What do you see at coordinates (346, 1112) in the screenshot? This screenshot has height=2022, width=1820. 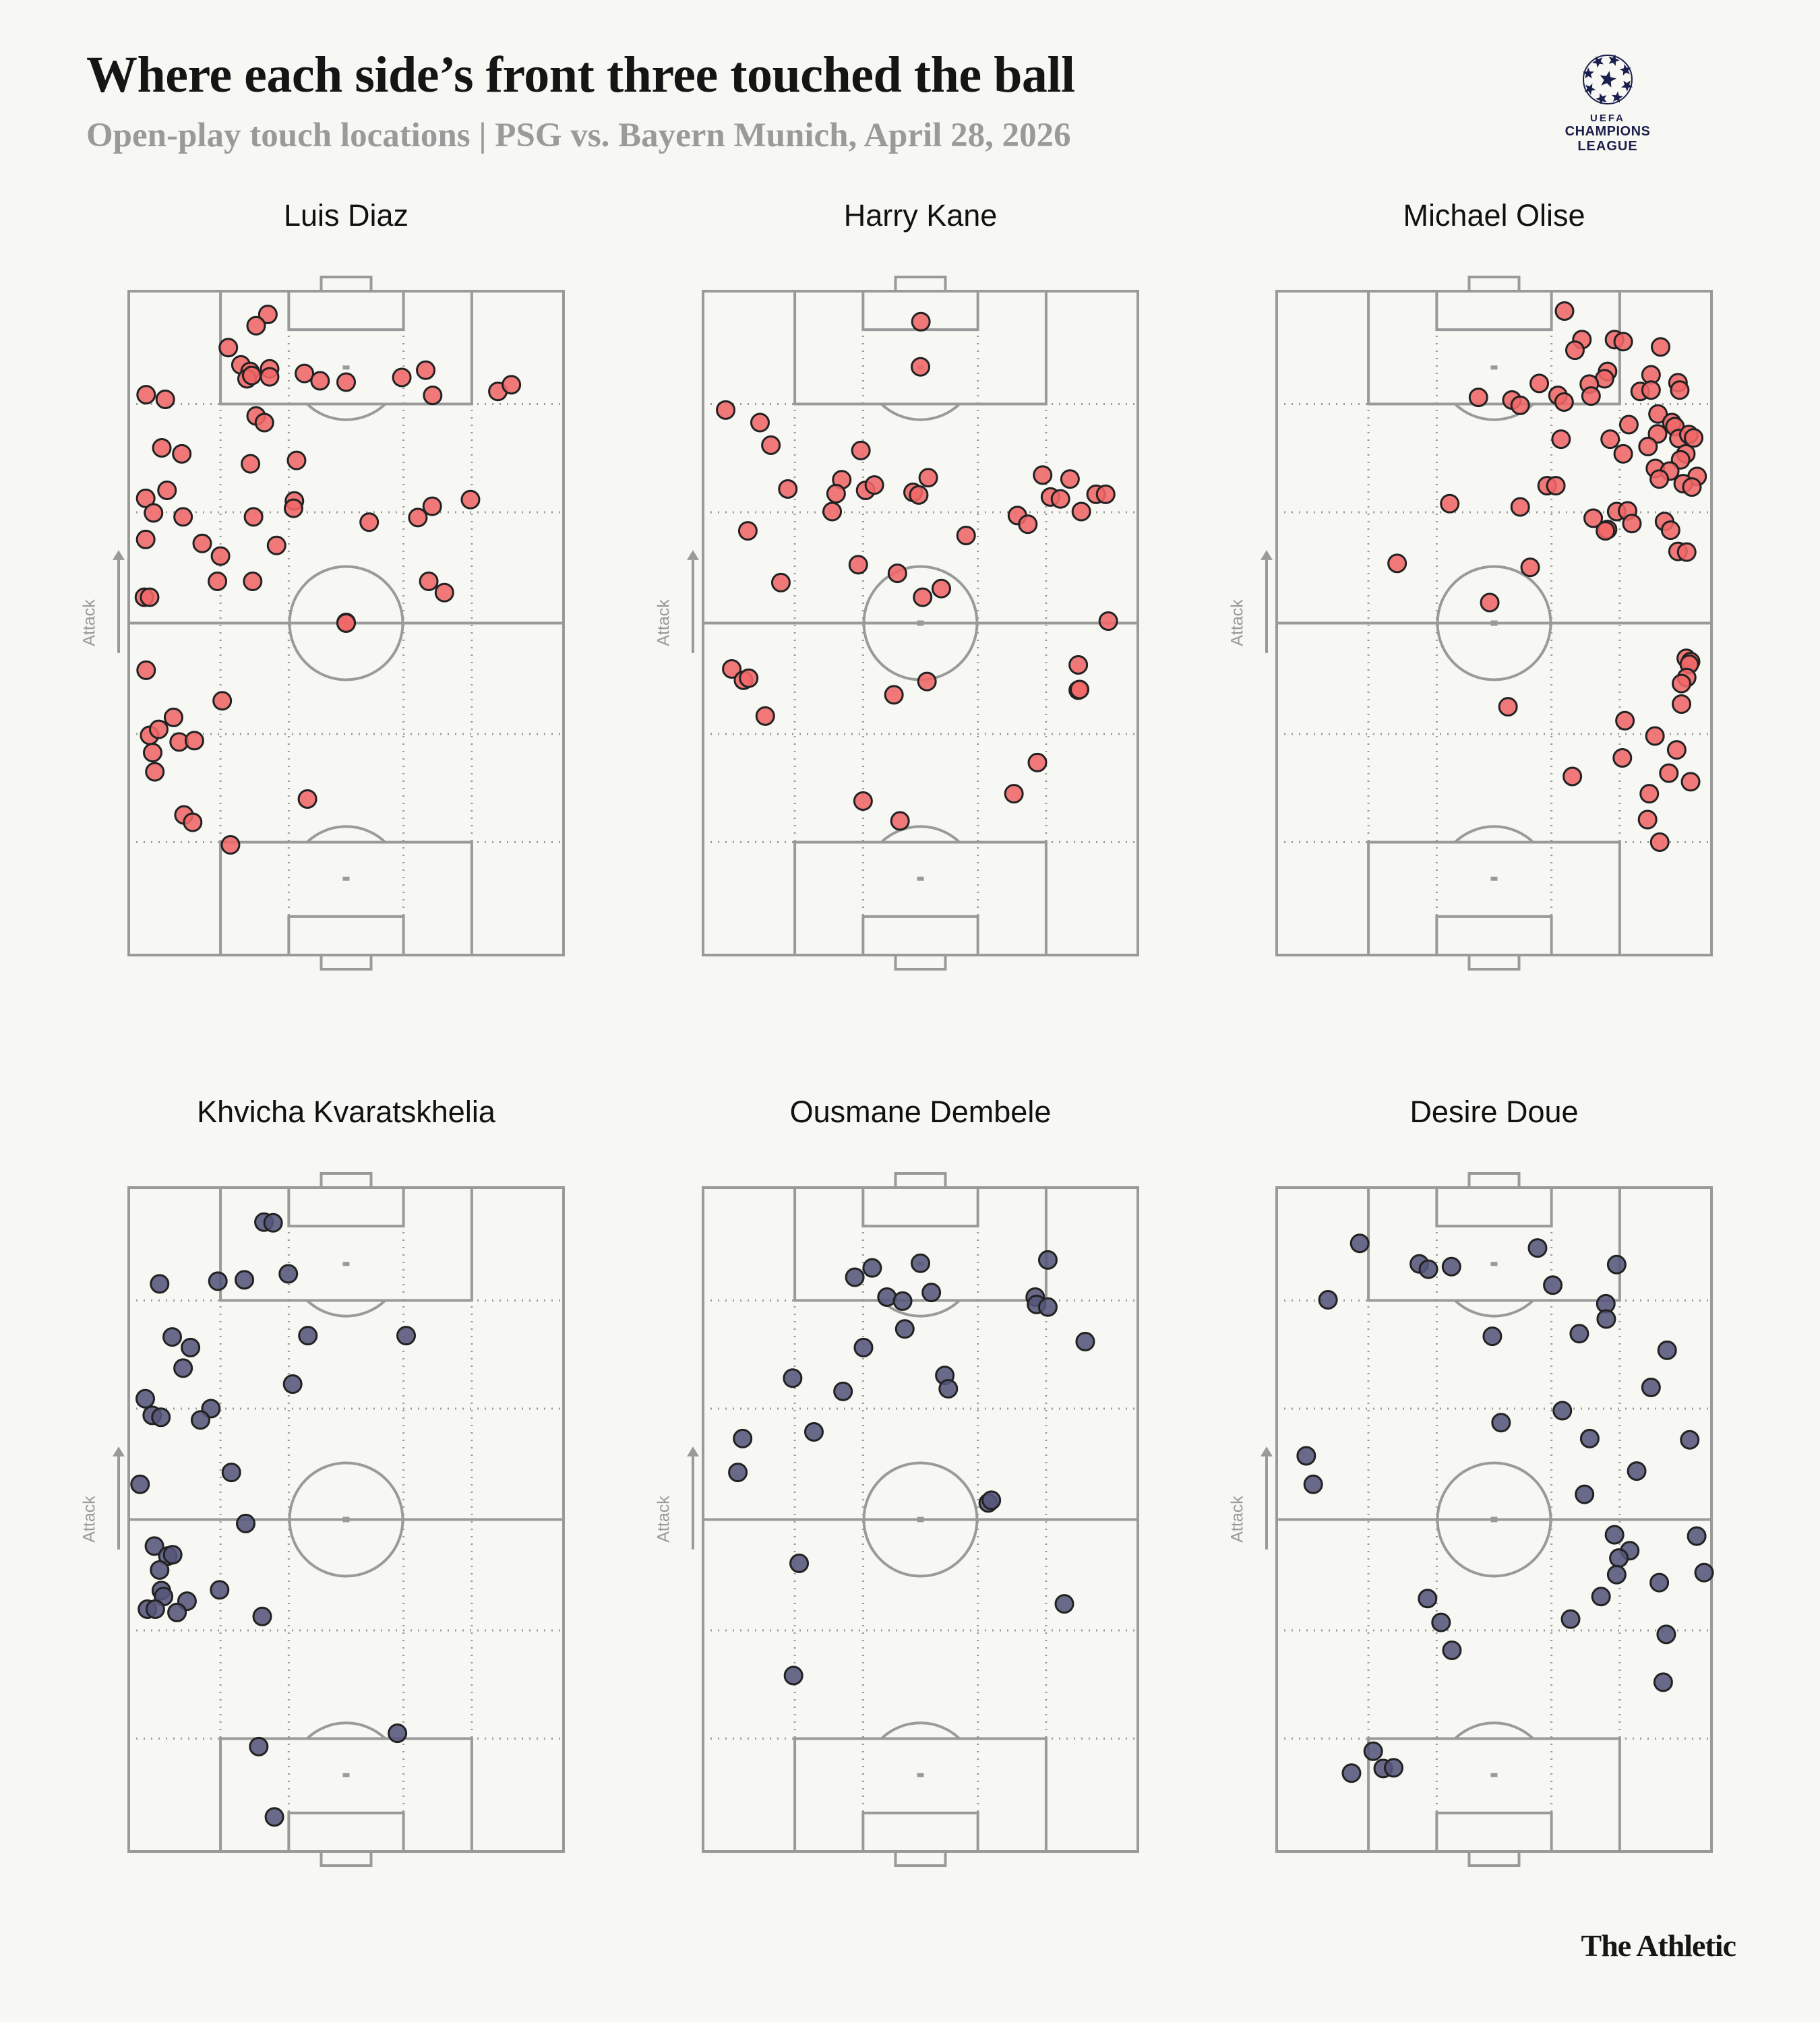 I see `player-name: Khvicha Kvaratskhelia` at bounding box center [346, 1112].